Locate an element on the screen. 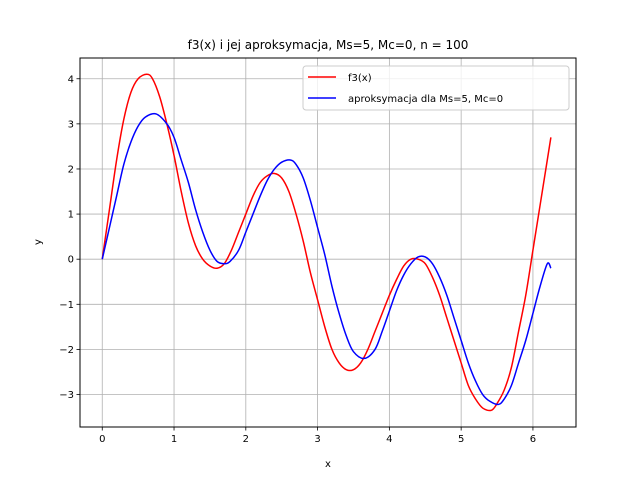 The height and width of the screenshot is (480, 640). legend-label-approximation: aproksymacja dla Ms=5, Mc=0 is located at coordinates (425, 99).